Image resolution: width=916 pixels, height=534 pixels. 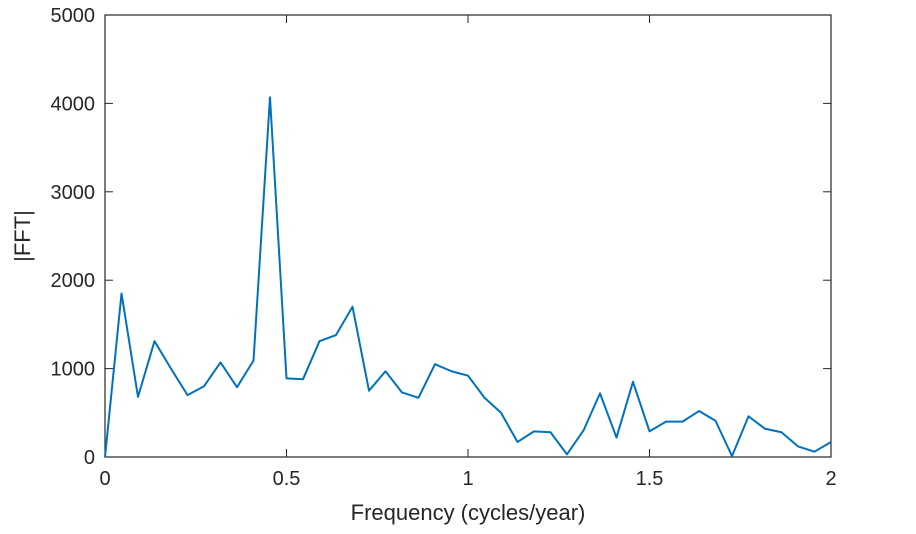 I want to click on y-tick-label: 1000, so click(x=73, y=370).